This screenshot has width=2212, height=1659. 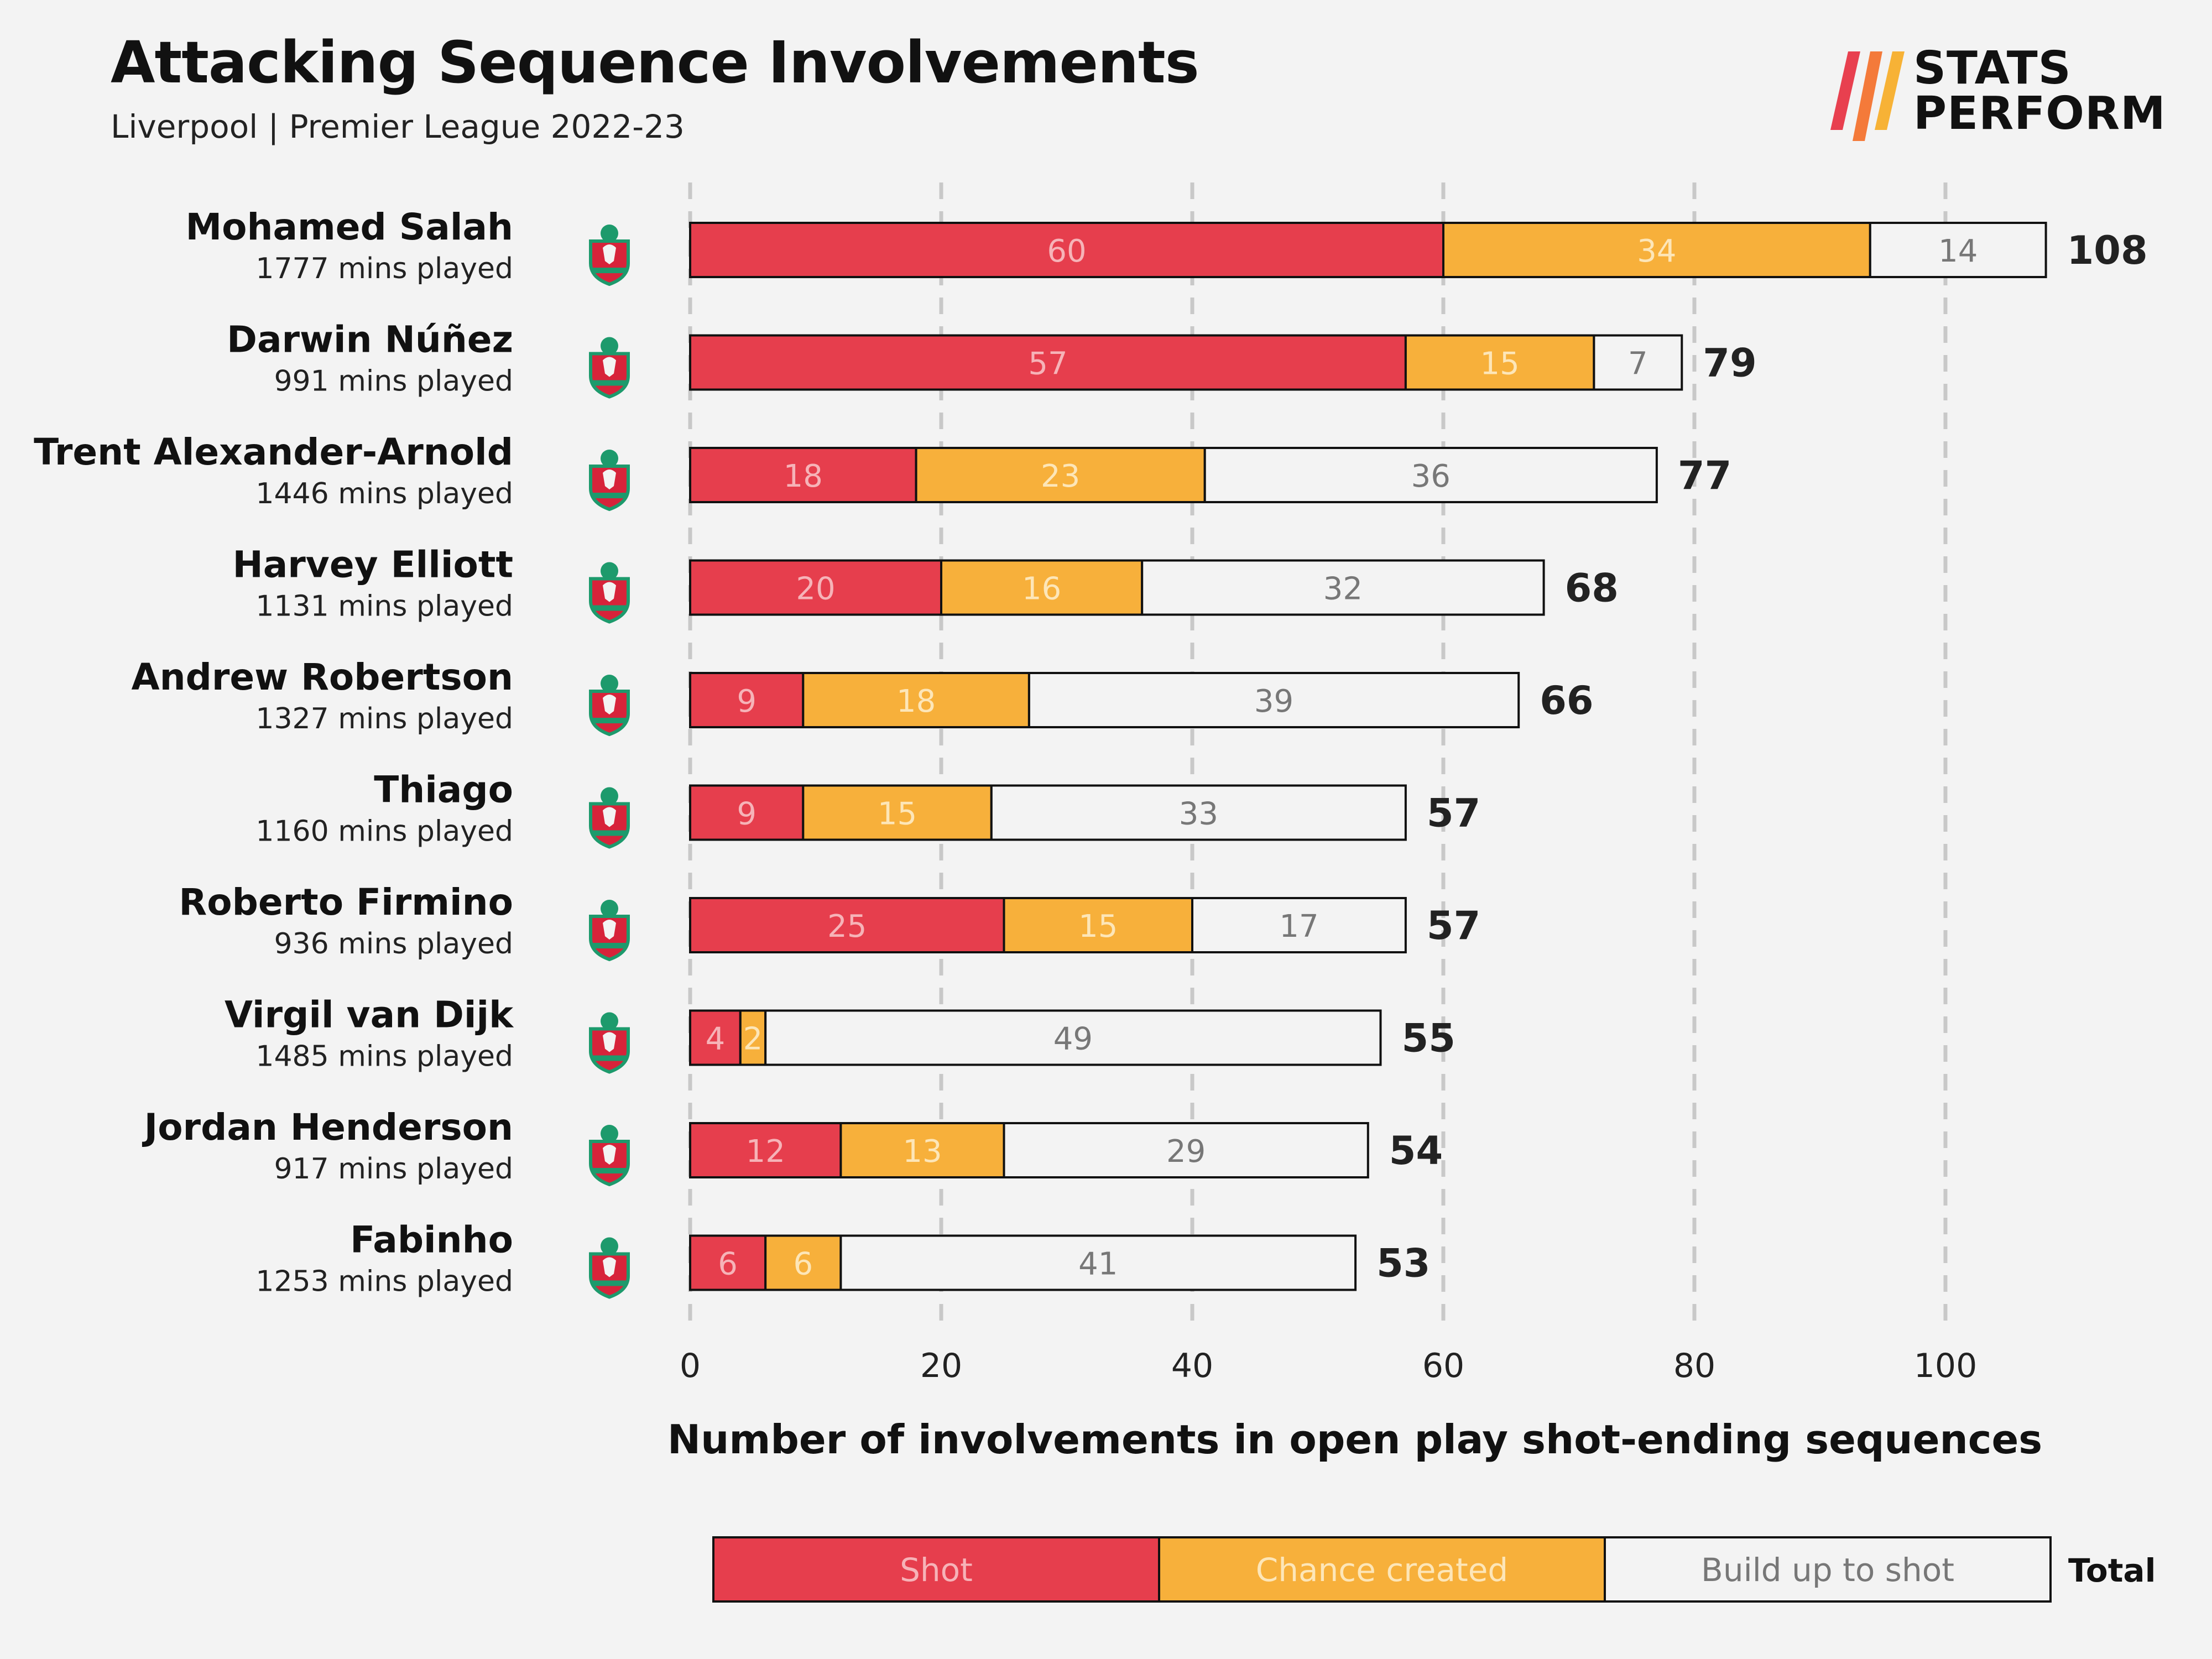 What do you see at coordinates (2040, 114) in the screenshot?
I see `logo-line-perform: PERFORM` at bounding box center [2040, 114].